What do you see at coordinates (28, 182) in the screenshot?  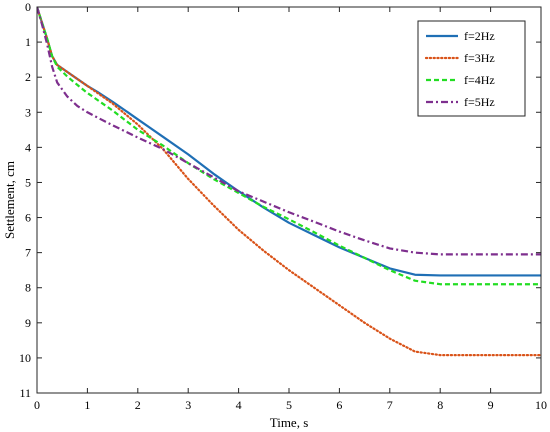 I see `y-tick-label: 5` at bounding box center [28, 182].